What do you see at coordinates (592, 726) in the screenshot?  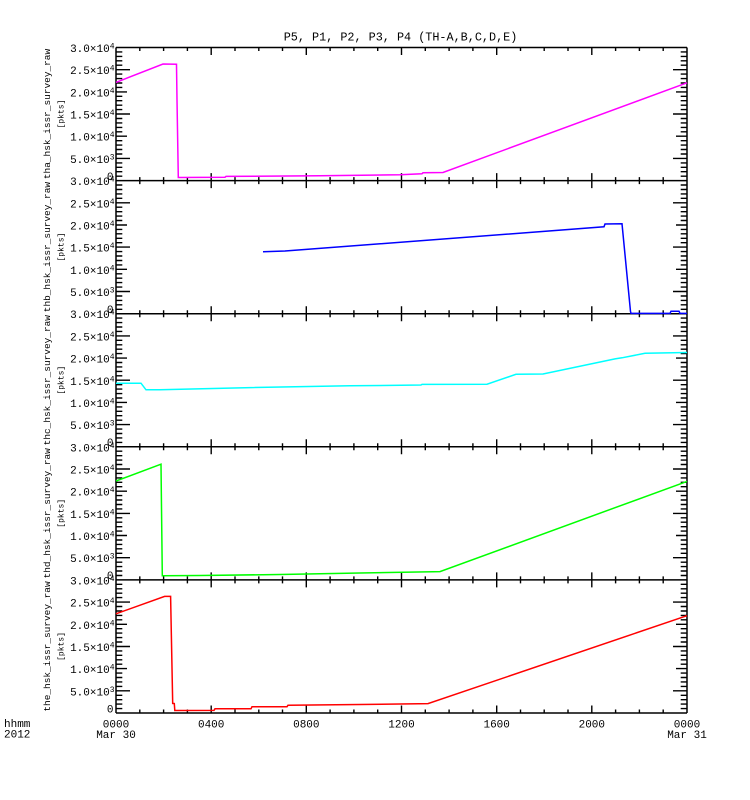 I see `svg-text: 2000` at bounding box center [592, 726].